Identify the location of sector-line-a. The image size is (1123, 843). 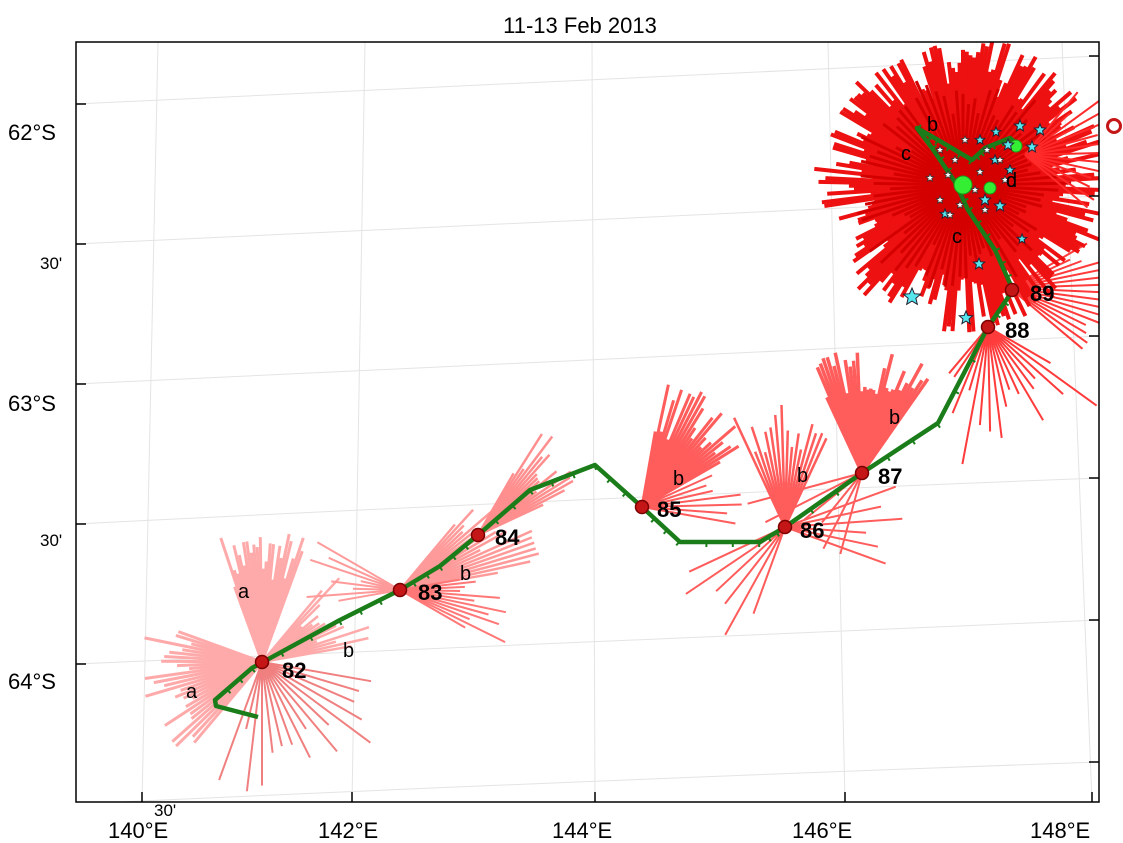
(282, 606).